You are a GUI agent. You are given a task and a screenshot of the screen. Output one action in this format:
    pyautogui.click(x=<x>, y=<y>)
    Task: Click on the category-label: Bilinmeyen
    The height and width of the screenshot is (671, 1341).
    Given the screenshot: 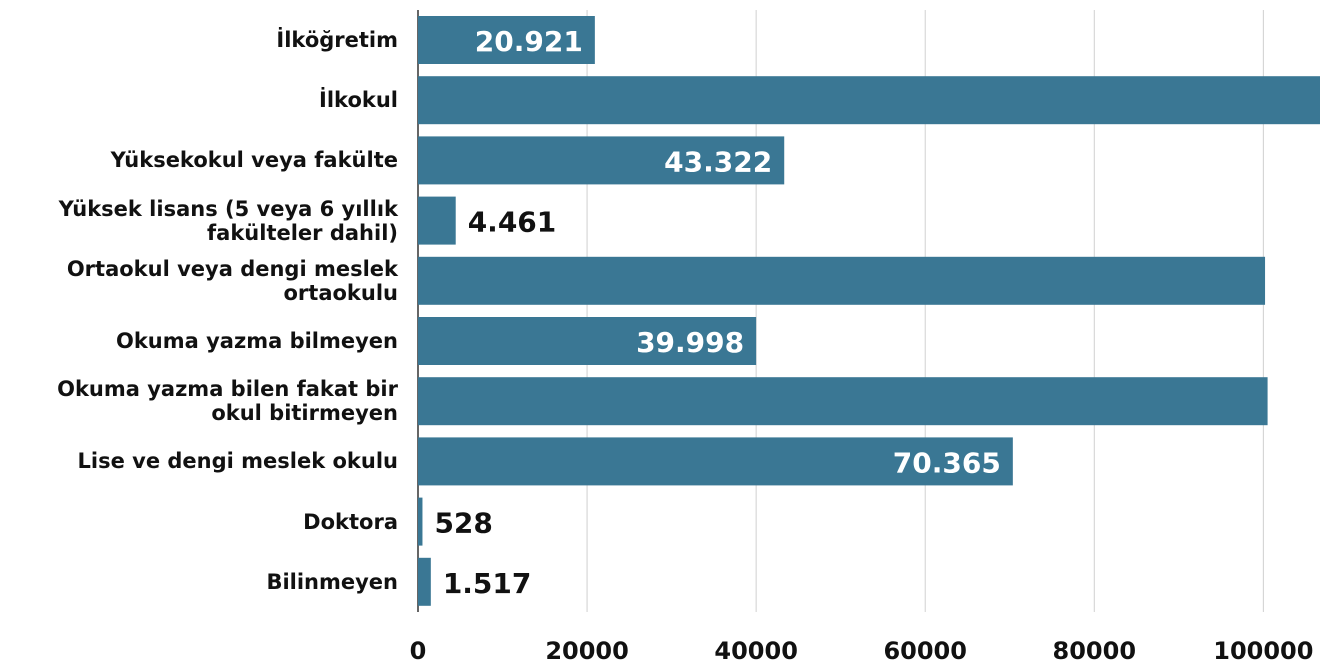 What is the action you would take?
    pyautogui.click(x=332, y=581)
    